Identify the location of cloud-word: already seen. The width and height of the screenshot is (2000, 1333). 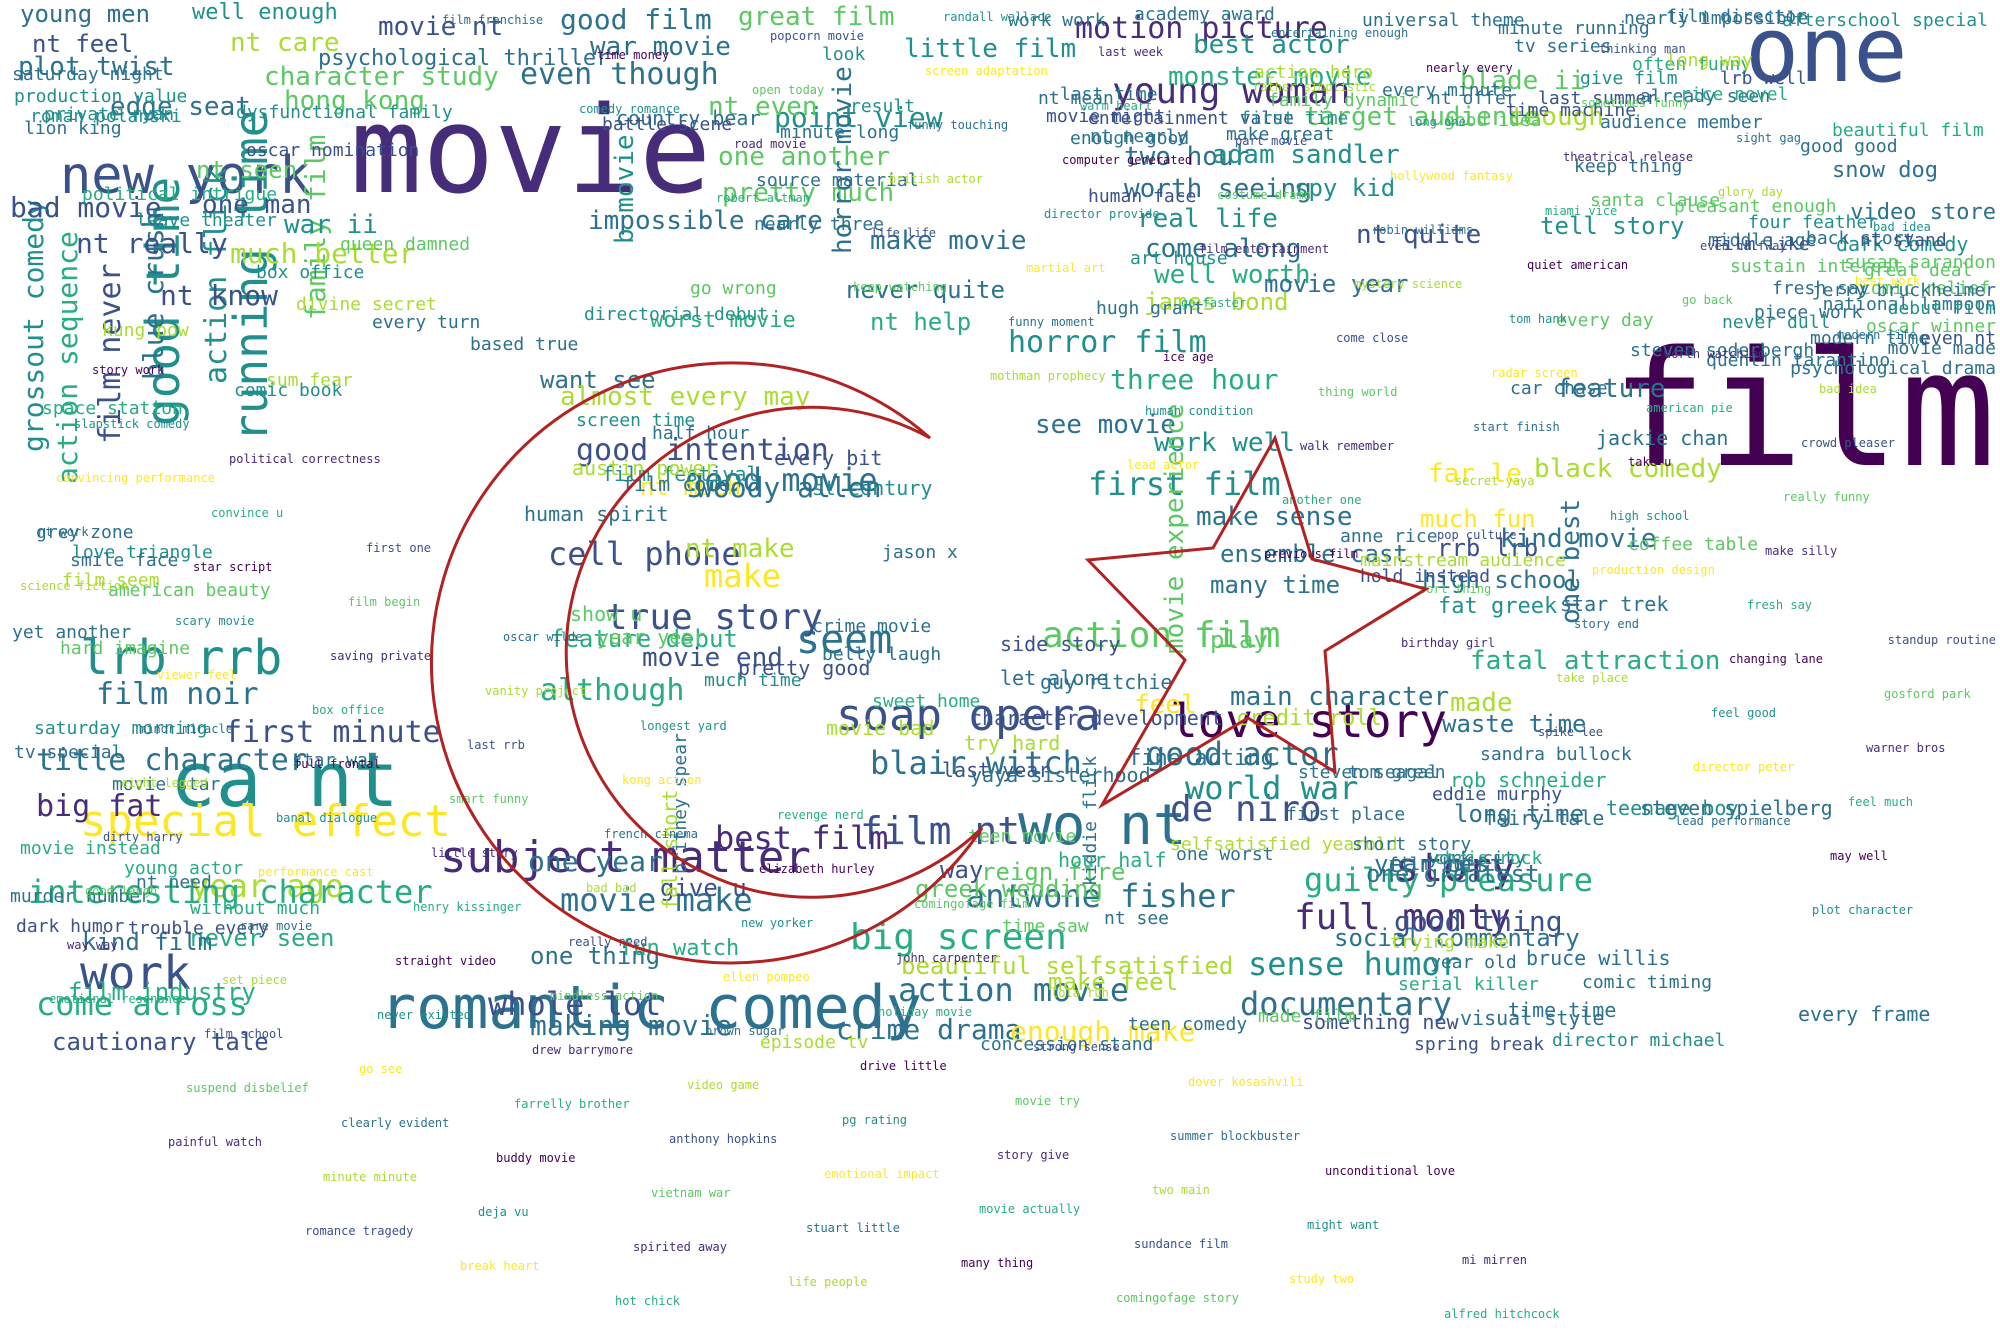
(1705, 96).